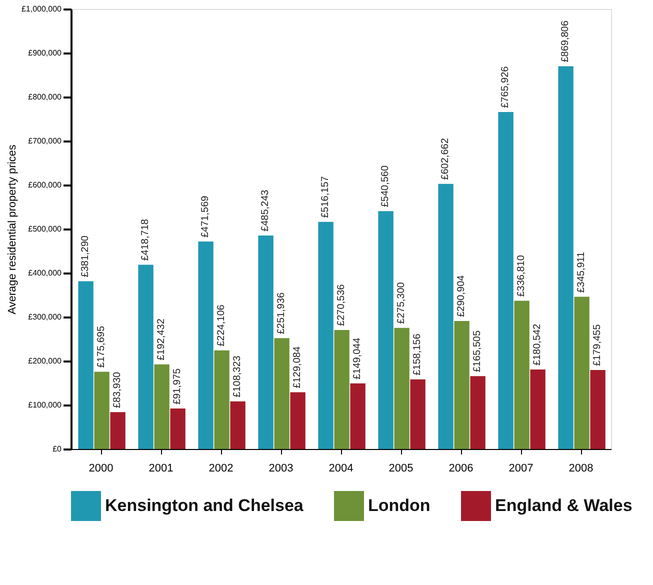 This screenshot has width=653, height=585. Describe the element at coordinates (581, 468) in the screenshot. I see `x-tick-label: 2008` at that location.